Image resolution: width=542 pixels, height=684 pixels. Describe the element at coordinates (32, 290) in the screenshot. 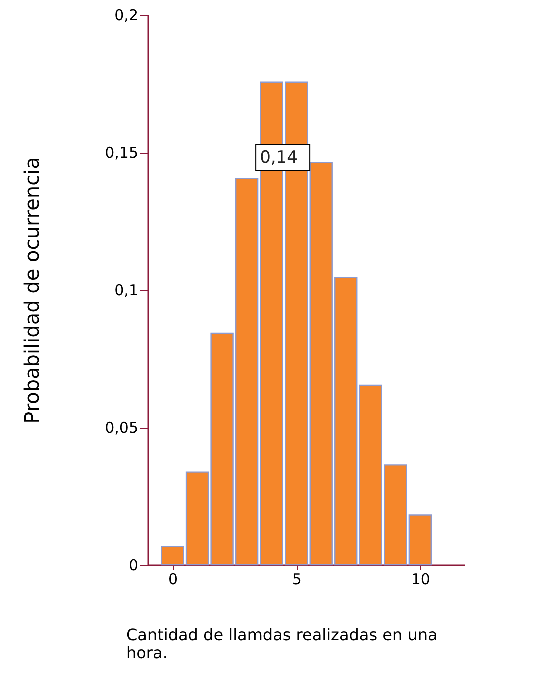

I see `y-axis-title: Probabilidad de ocurrencia` at that location.